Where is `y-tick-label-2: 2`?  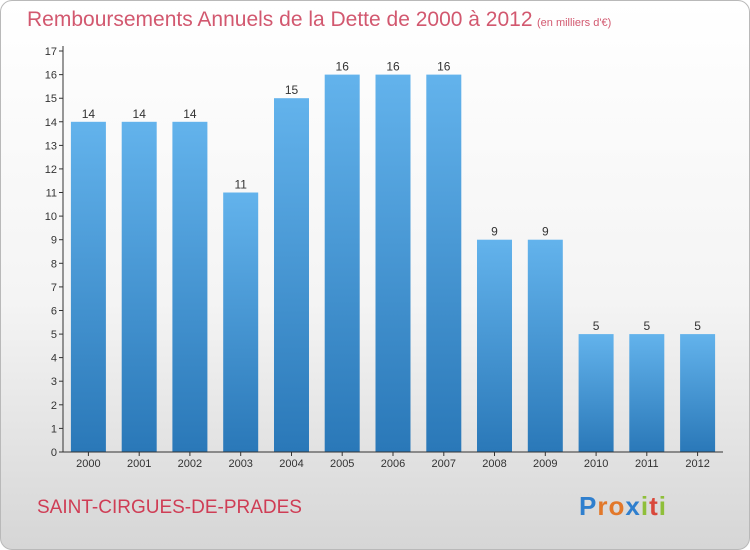
y-tick-label-2: 2 is located at coordinates (54, 406).